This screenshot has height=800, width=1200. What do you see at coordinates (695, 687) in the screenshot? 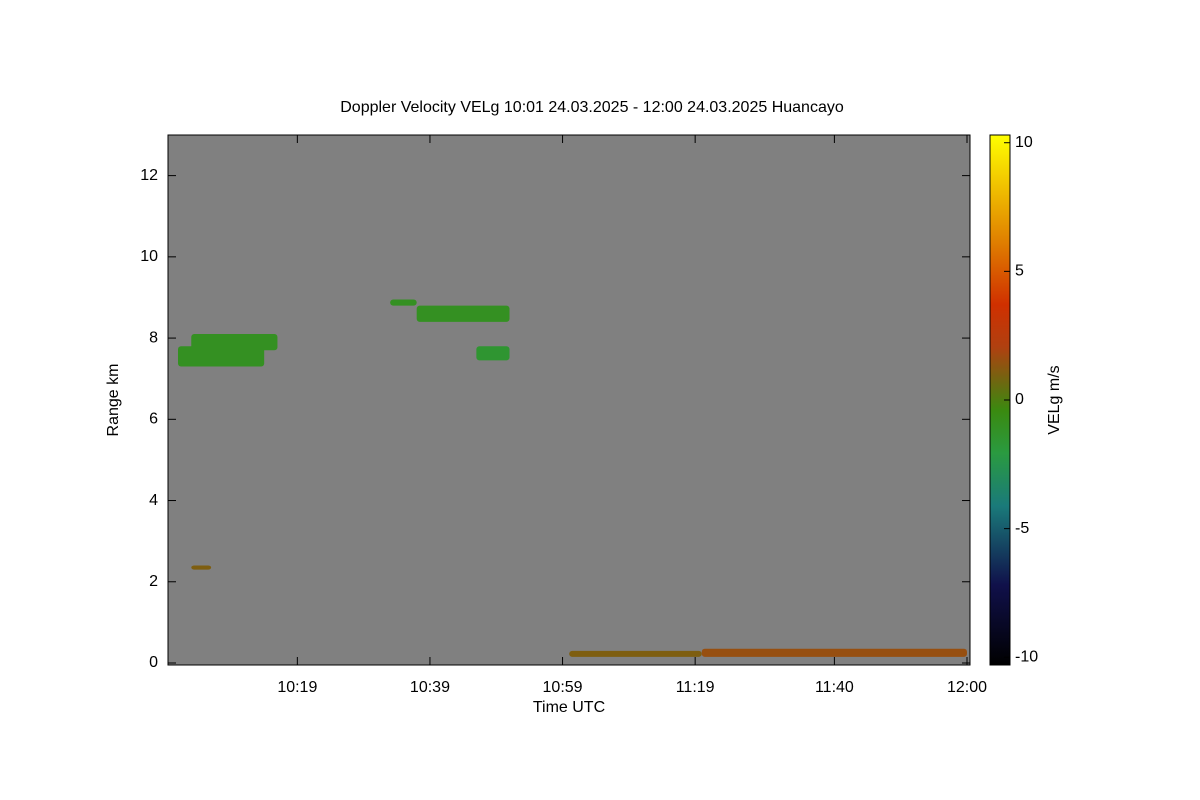
I see `x-tick-label: 11:19` at bounding box center [695, 687].